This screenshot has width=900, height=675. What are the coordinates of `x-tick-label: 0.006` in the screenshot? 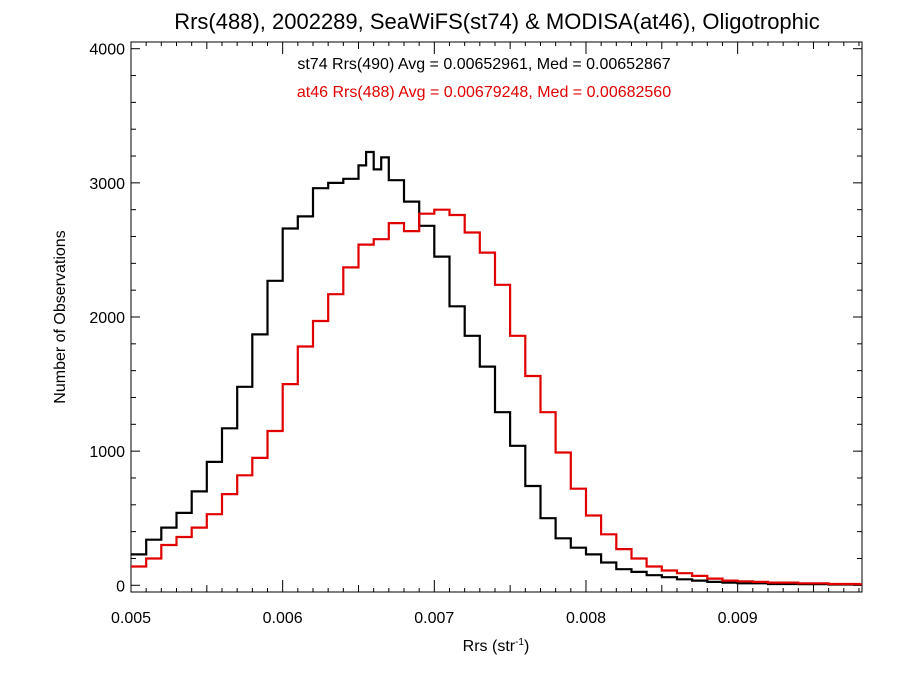 It's located at (283, 618).